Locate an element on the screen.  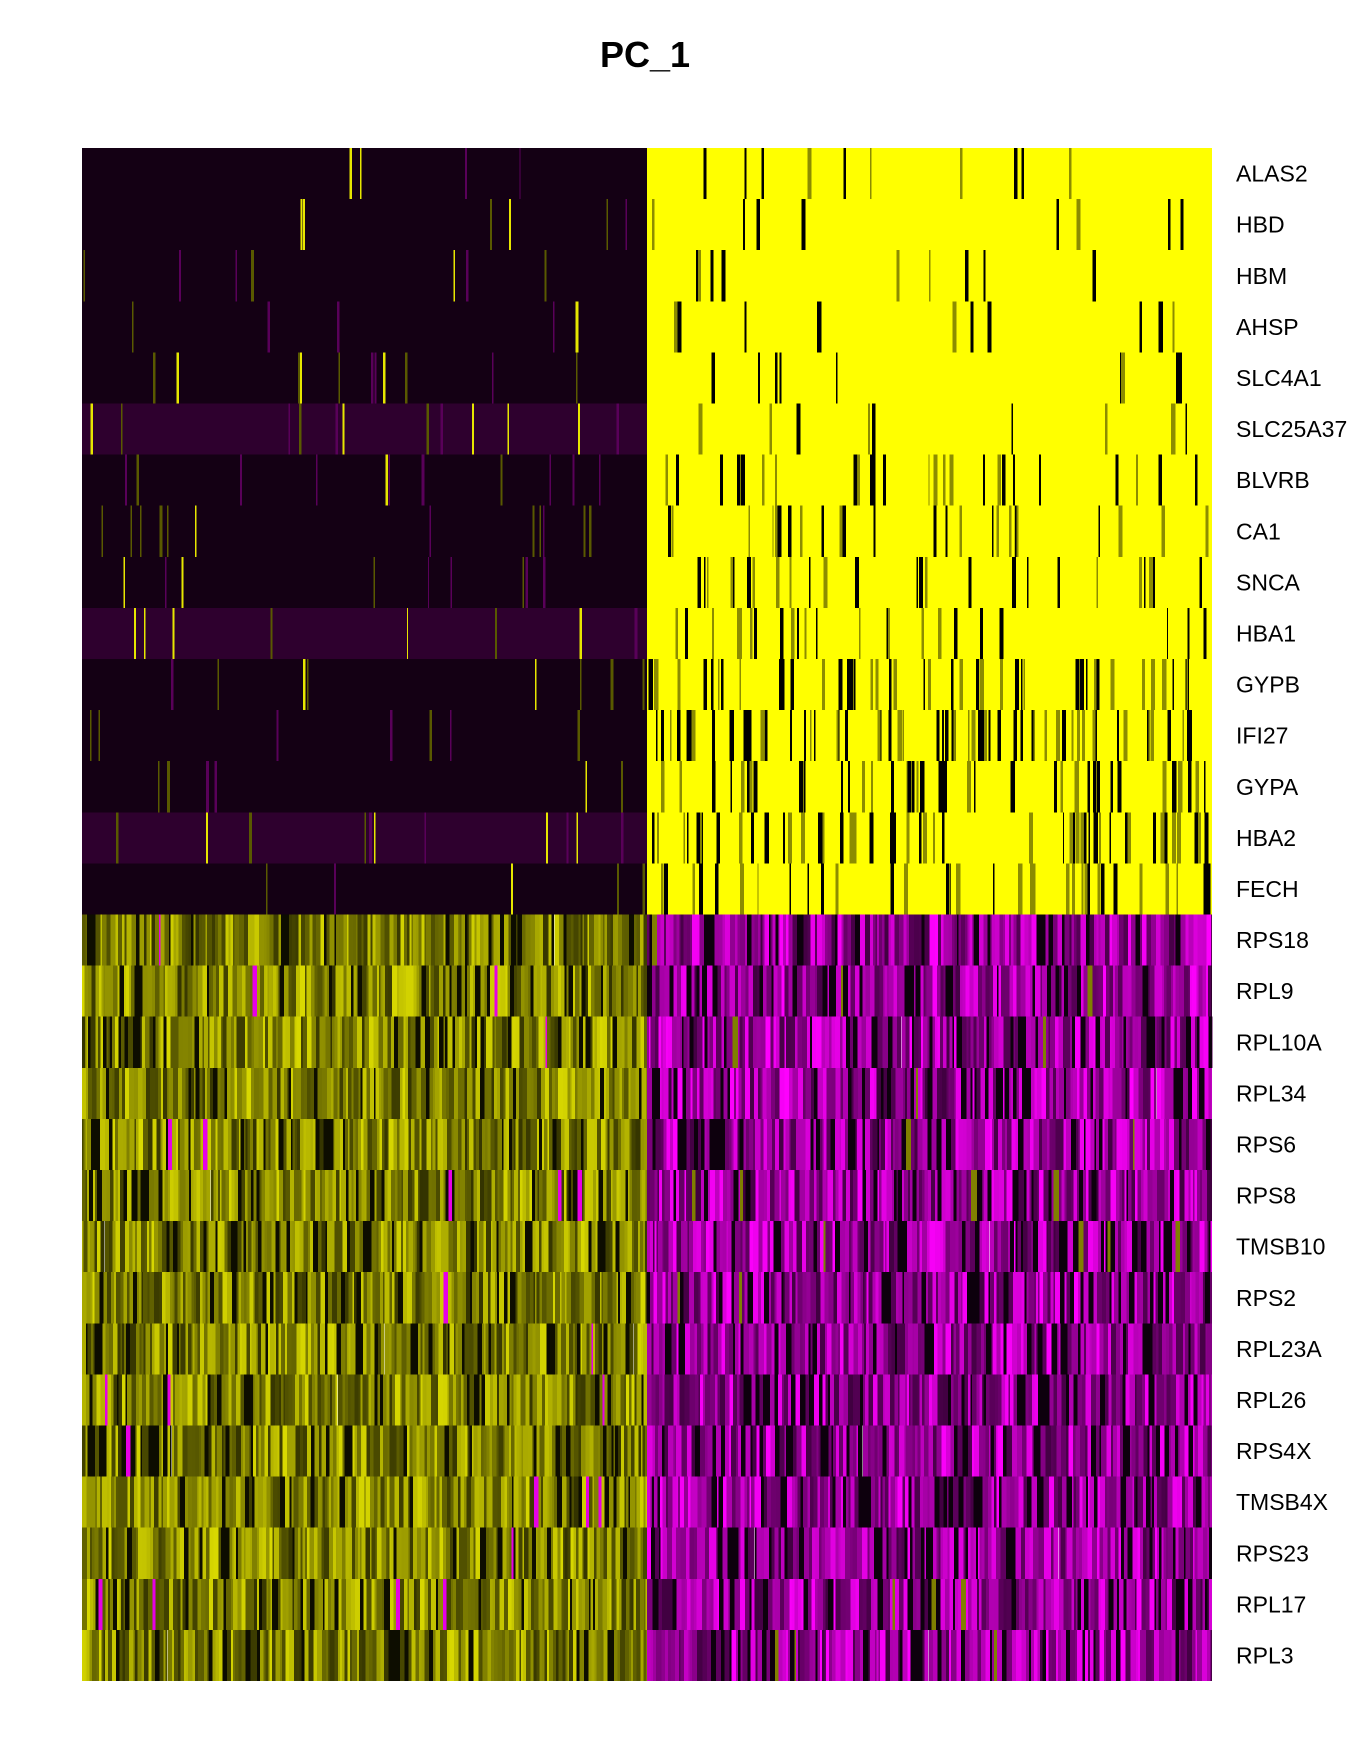
cell-stripe-rps8-right is located at coordinates (689, 1196).